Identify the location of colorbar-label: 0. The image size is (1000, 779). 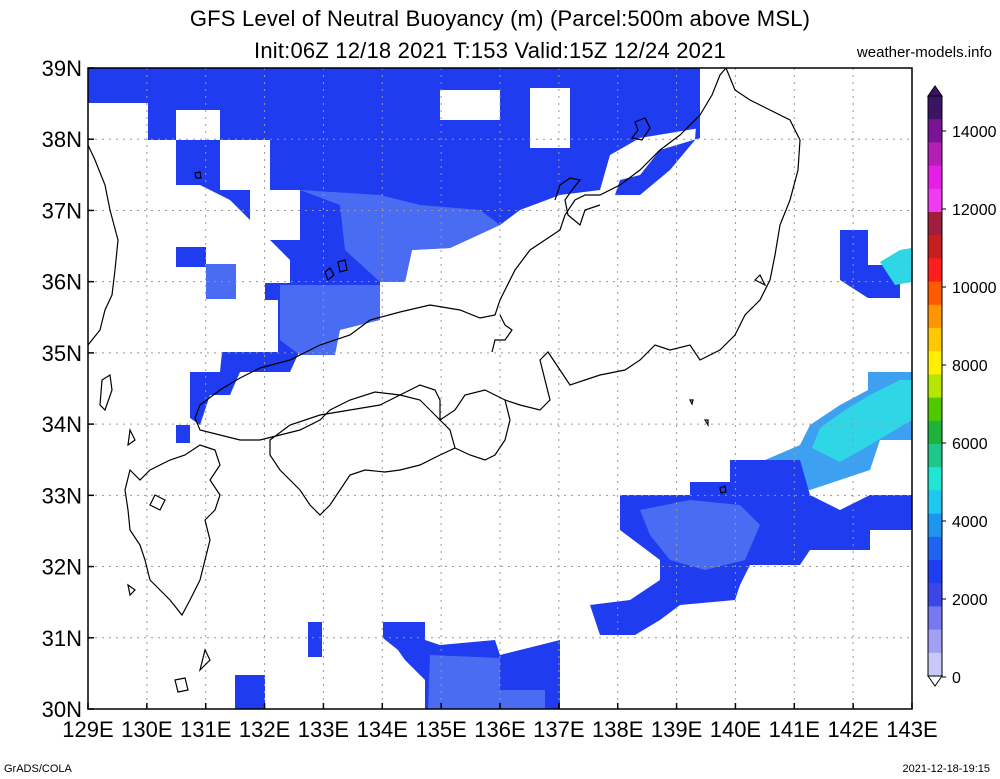
(956, 678).